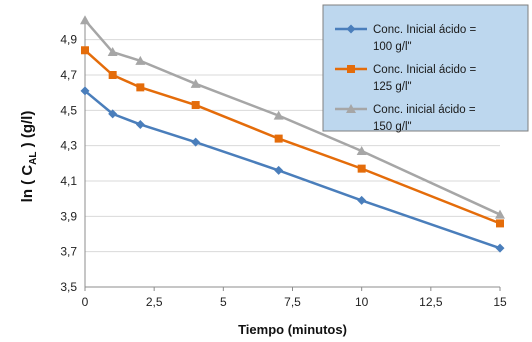 This screenshot has width=532, height=342. Describe the element at coordinates (292, 329) in the screenshot. I see `x-axis-label: Tiempo (minutos)` at that location.